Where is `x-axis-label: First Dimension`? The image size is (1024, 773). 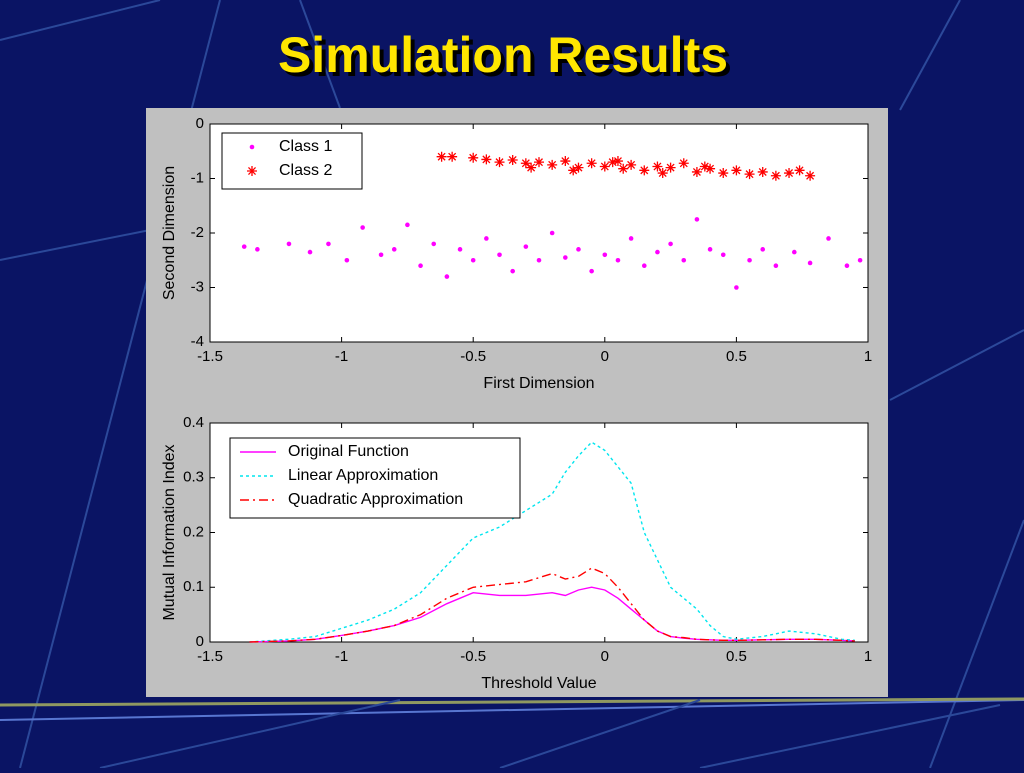 x-axis-label: First Dimension is located at coordinates (538, 383).